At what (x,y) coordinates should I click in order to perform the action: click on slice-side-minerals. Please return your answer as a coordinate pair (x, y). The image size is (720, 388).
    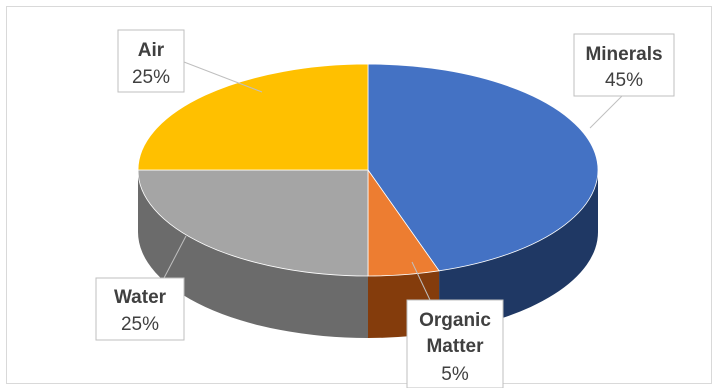
    Looking at the image, I should click on (518, 251).